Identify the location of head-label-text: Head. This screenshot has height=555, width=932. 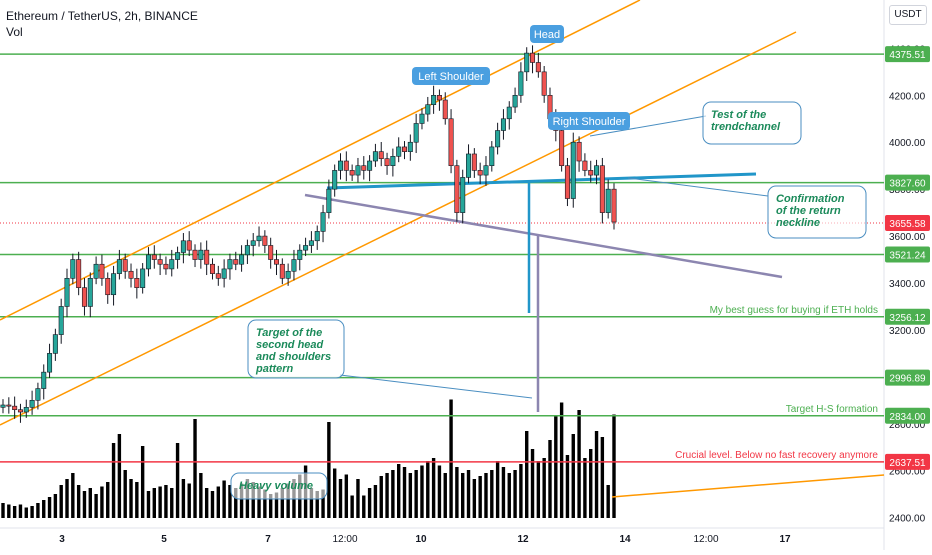
(547, 35).